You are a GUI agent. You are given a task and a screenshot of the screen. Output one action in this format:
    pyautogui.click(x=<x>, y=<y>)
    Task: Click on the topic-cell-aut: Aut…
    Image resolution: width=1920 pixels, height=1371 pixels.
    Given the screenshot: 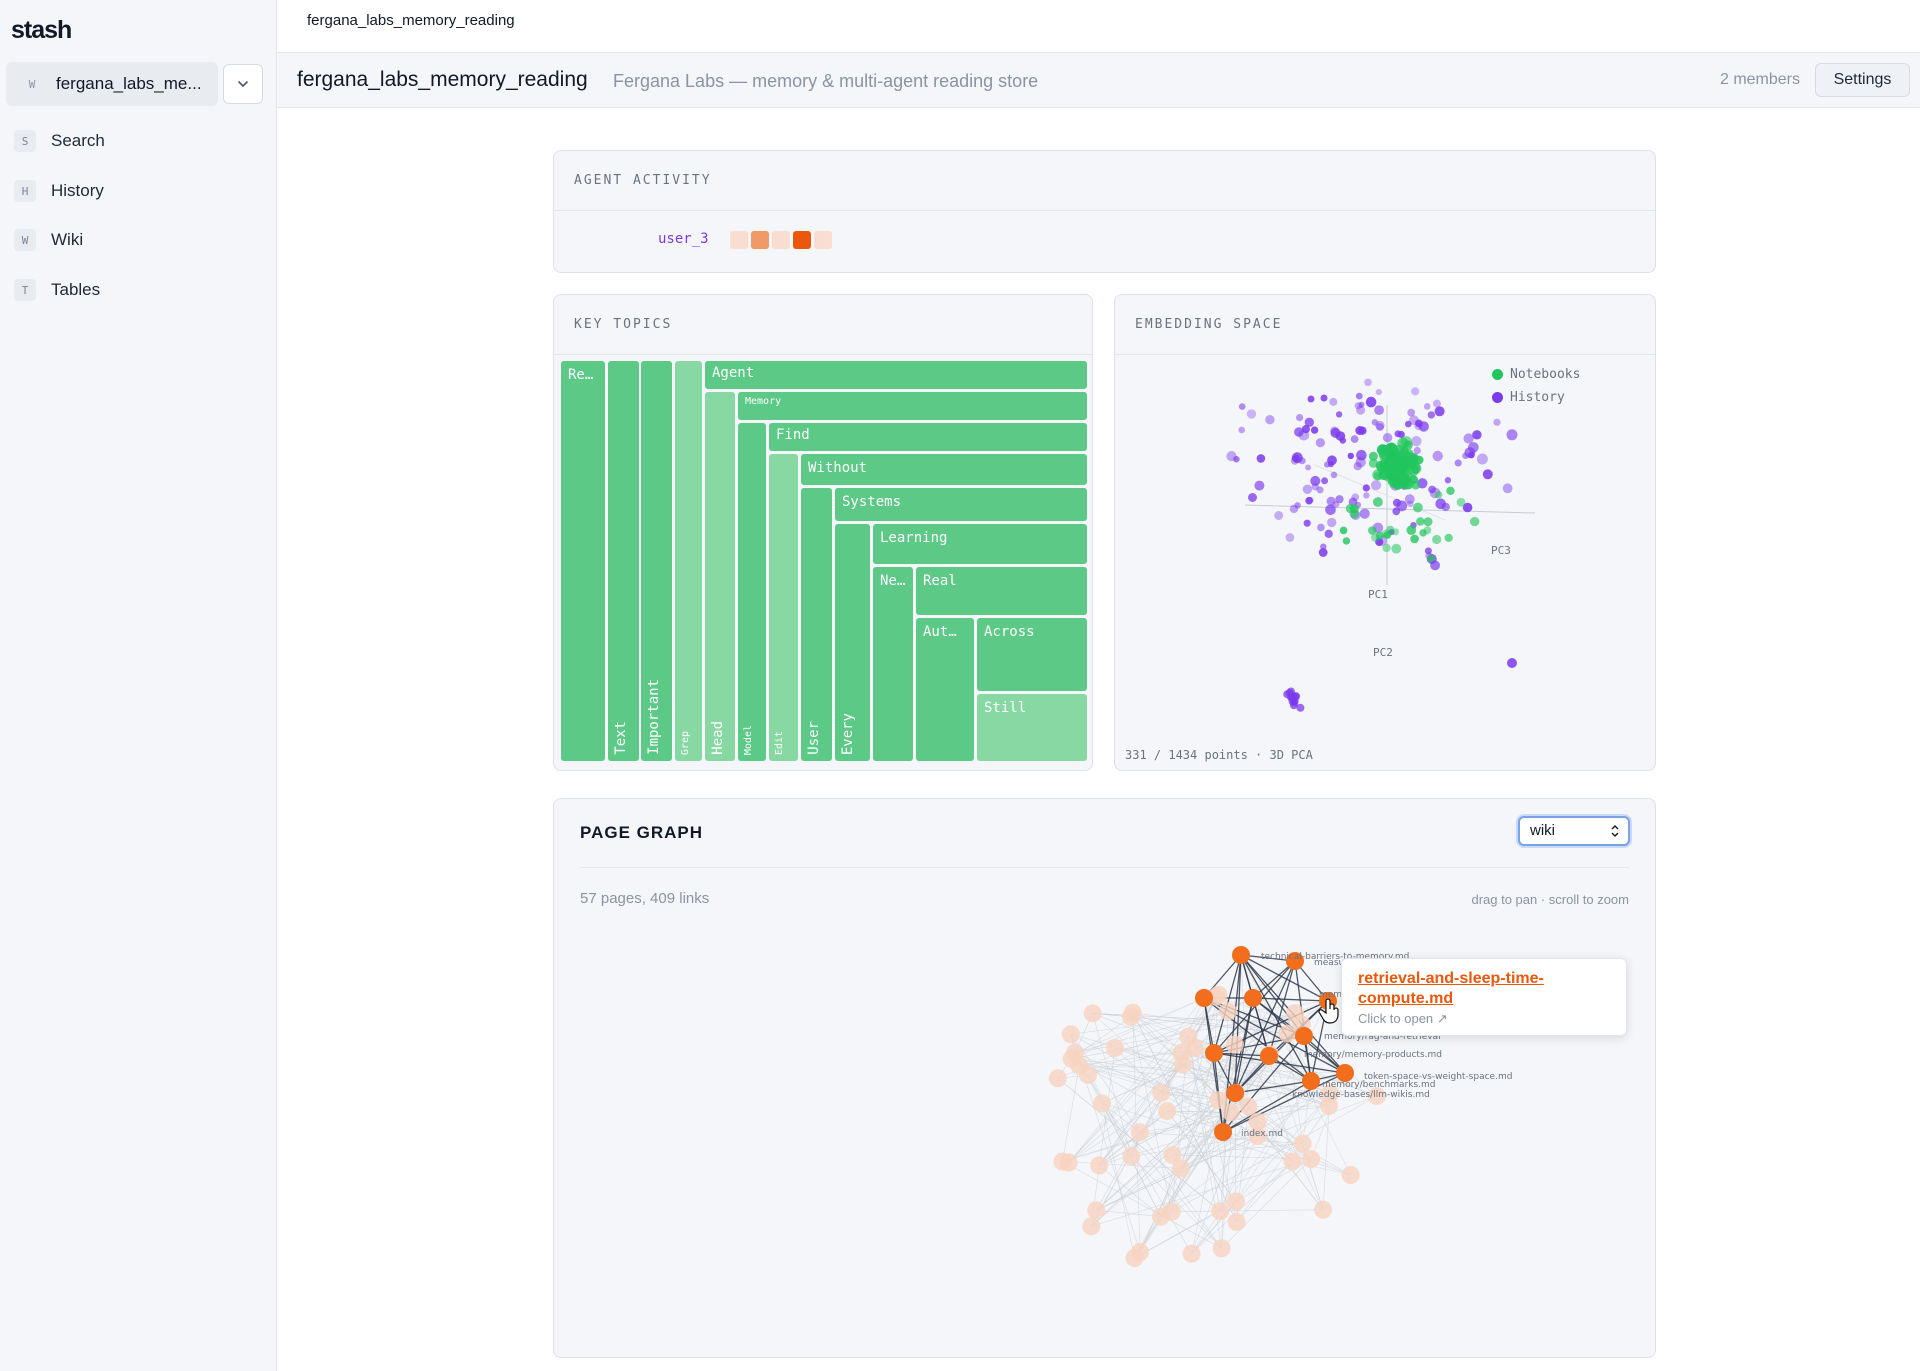 What is the action you would take?
    pyautogui.click(x=945, y=689)
    